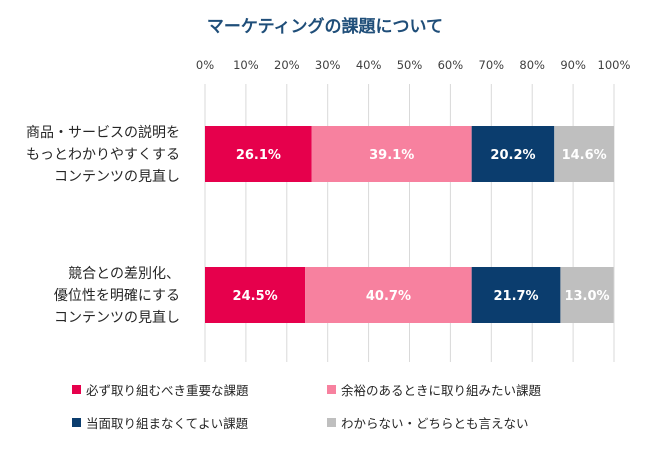 The image size is (650, 450). I want to click on data-label: 20.2%, so click(512, 155).